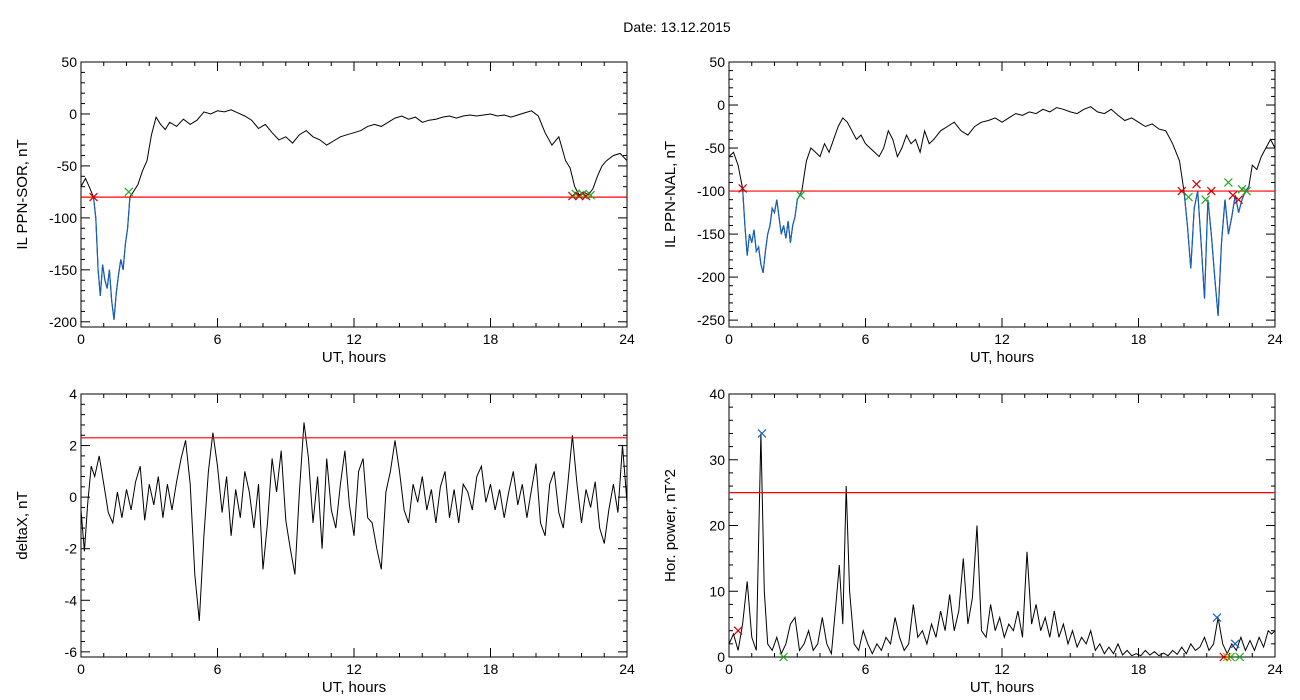  What do you see at coordinates (717, 591) in the screenshot?
I see `y-tick-label: 10` at bounding box center [717, 591].